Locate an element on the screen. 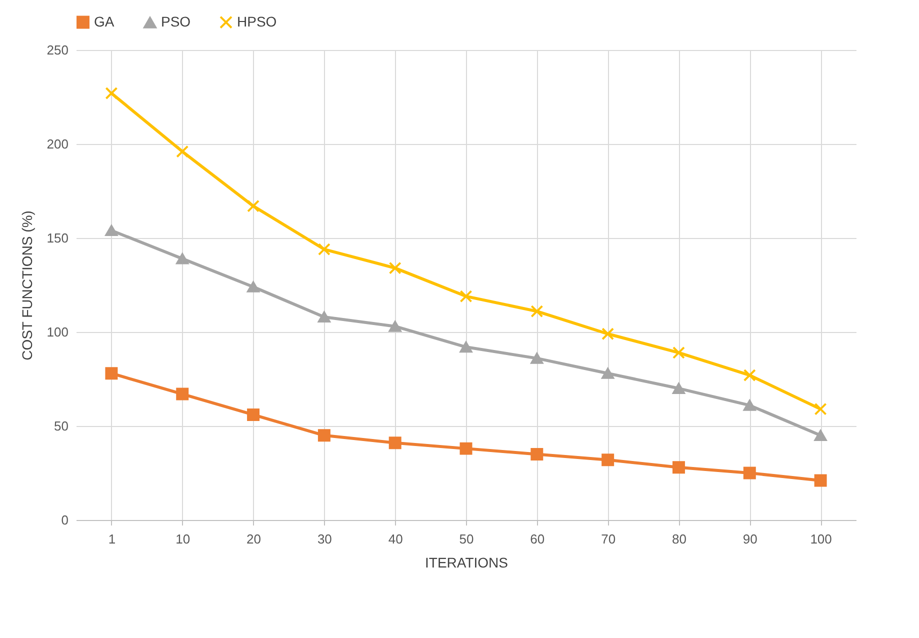 This screenshot has height=638, width=919. x-axis-title: ITERATIONS is located at coordinates (466, 562).